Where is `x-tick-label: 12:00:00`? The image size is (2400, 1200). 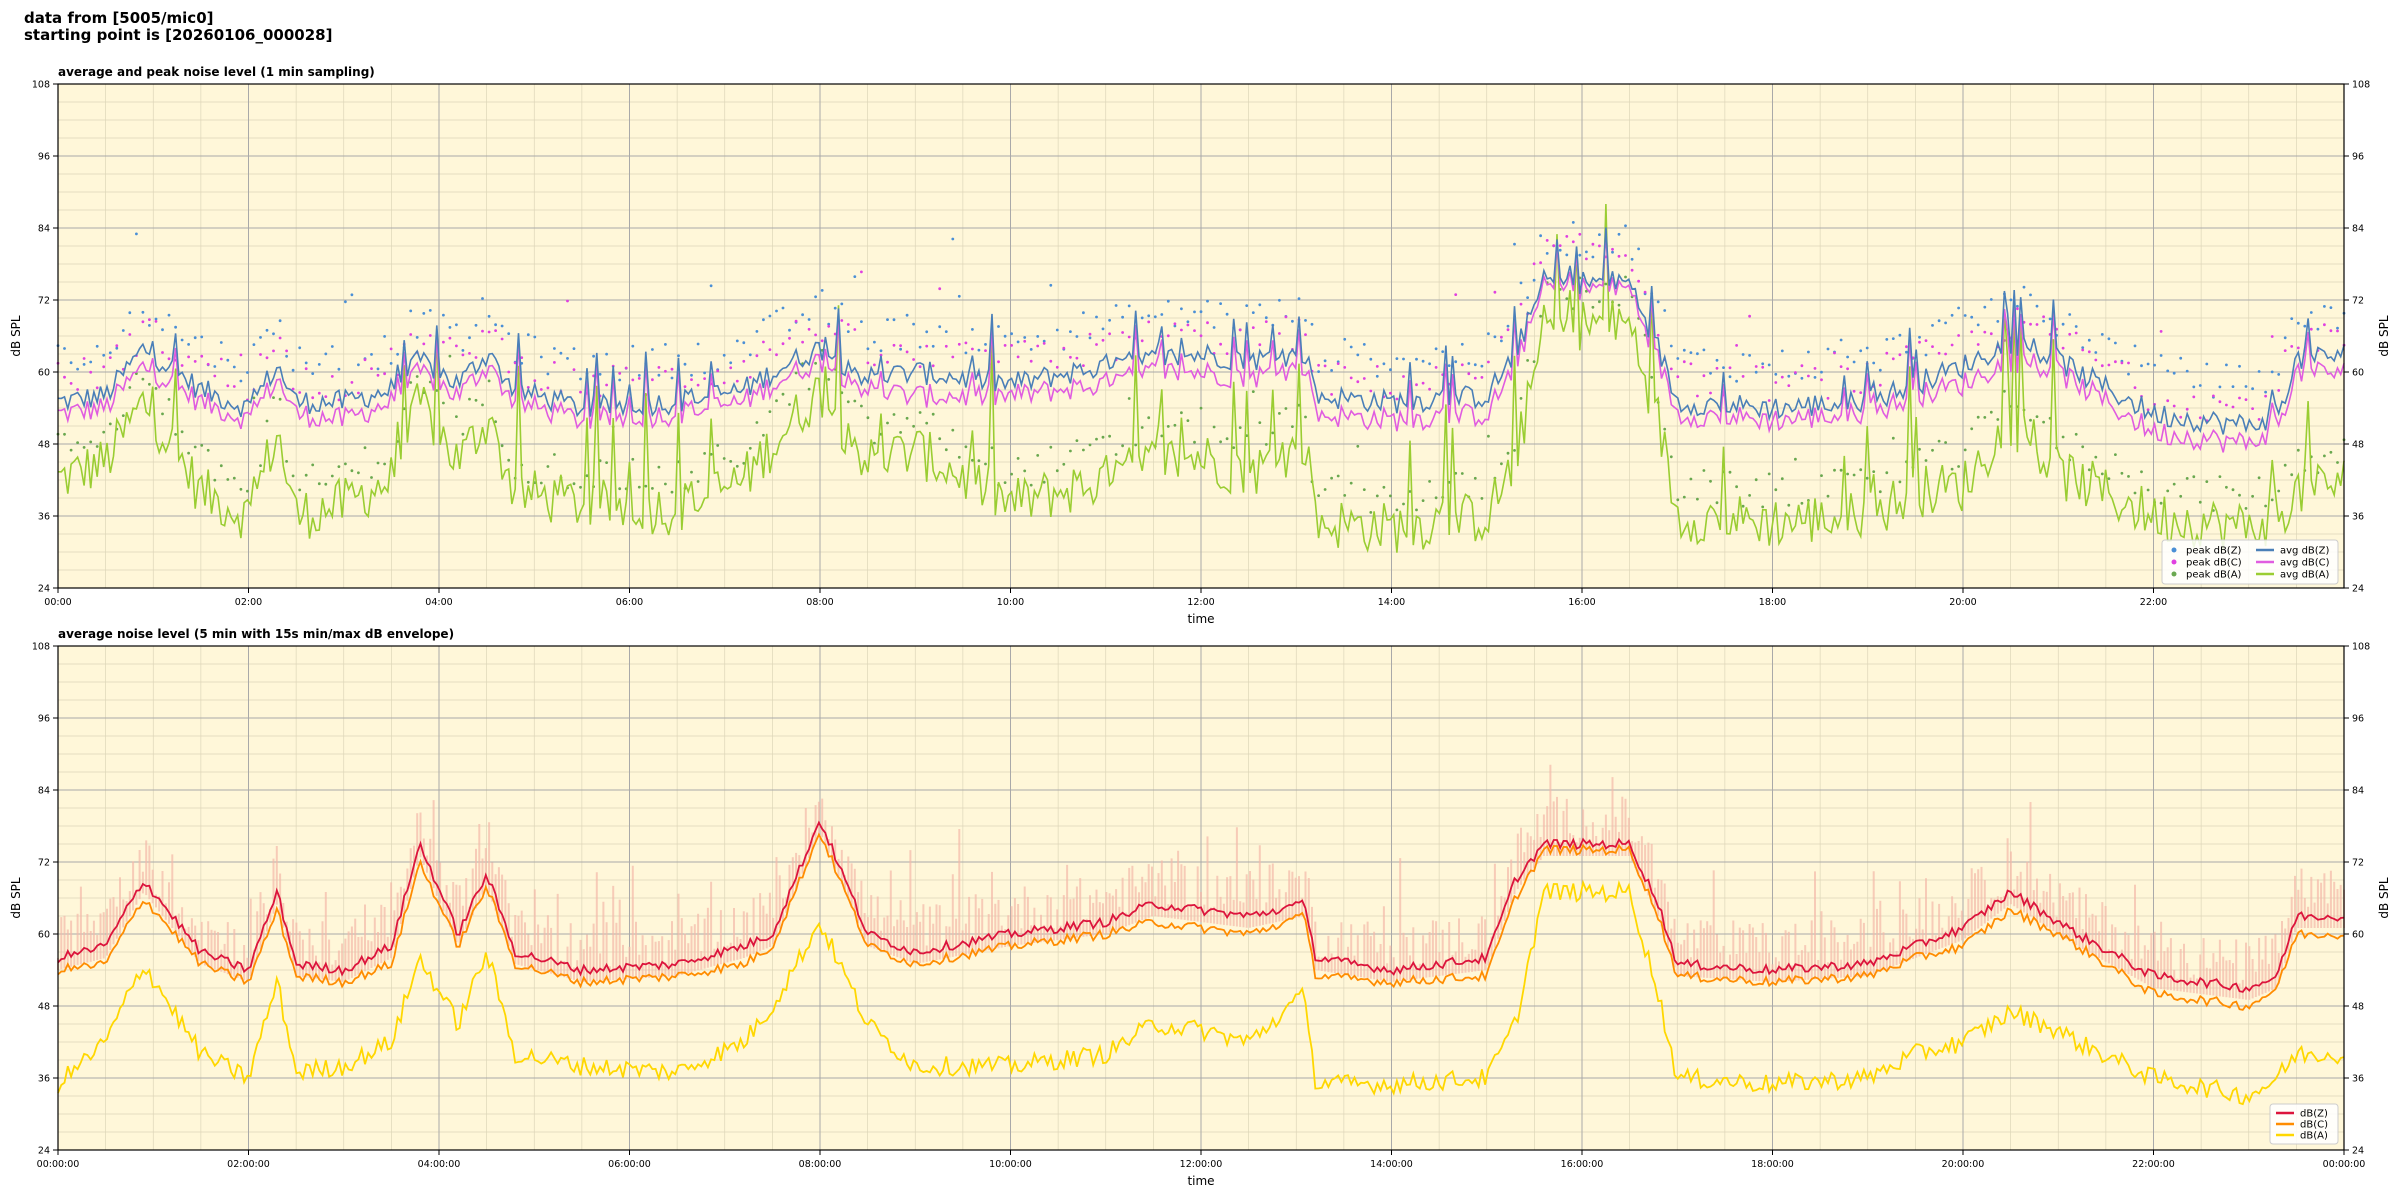
x-tick-label: 12:00:00 is located at coordinates (1201, 1164).